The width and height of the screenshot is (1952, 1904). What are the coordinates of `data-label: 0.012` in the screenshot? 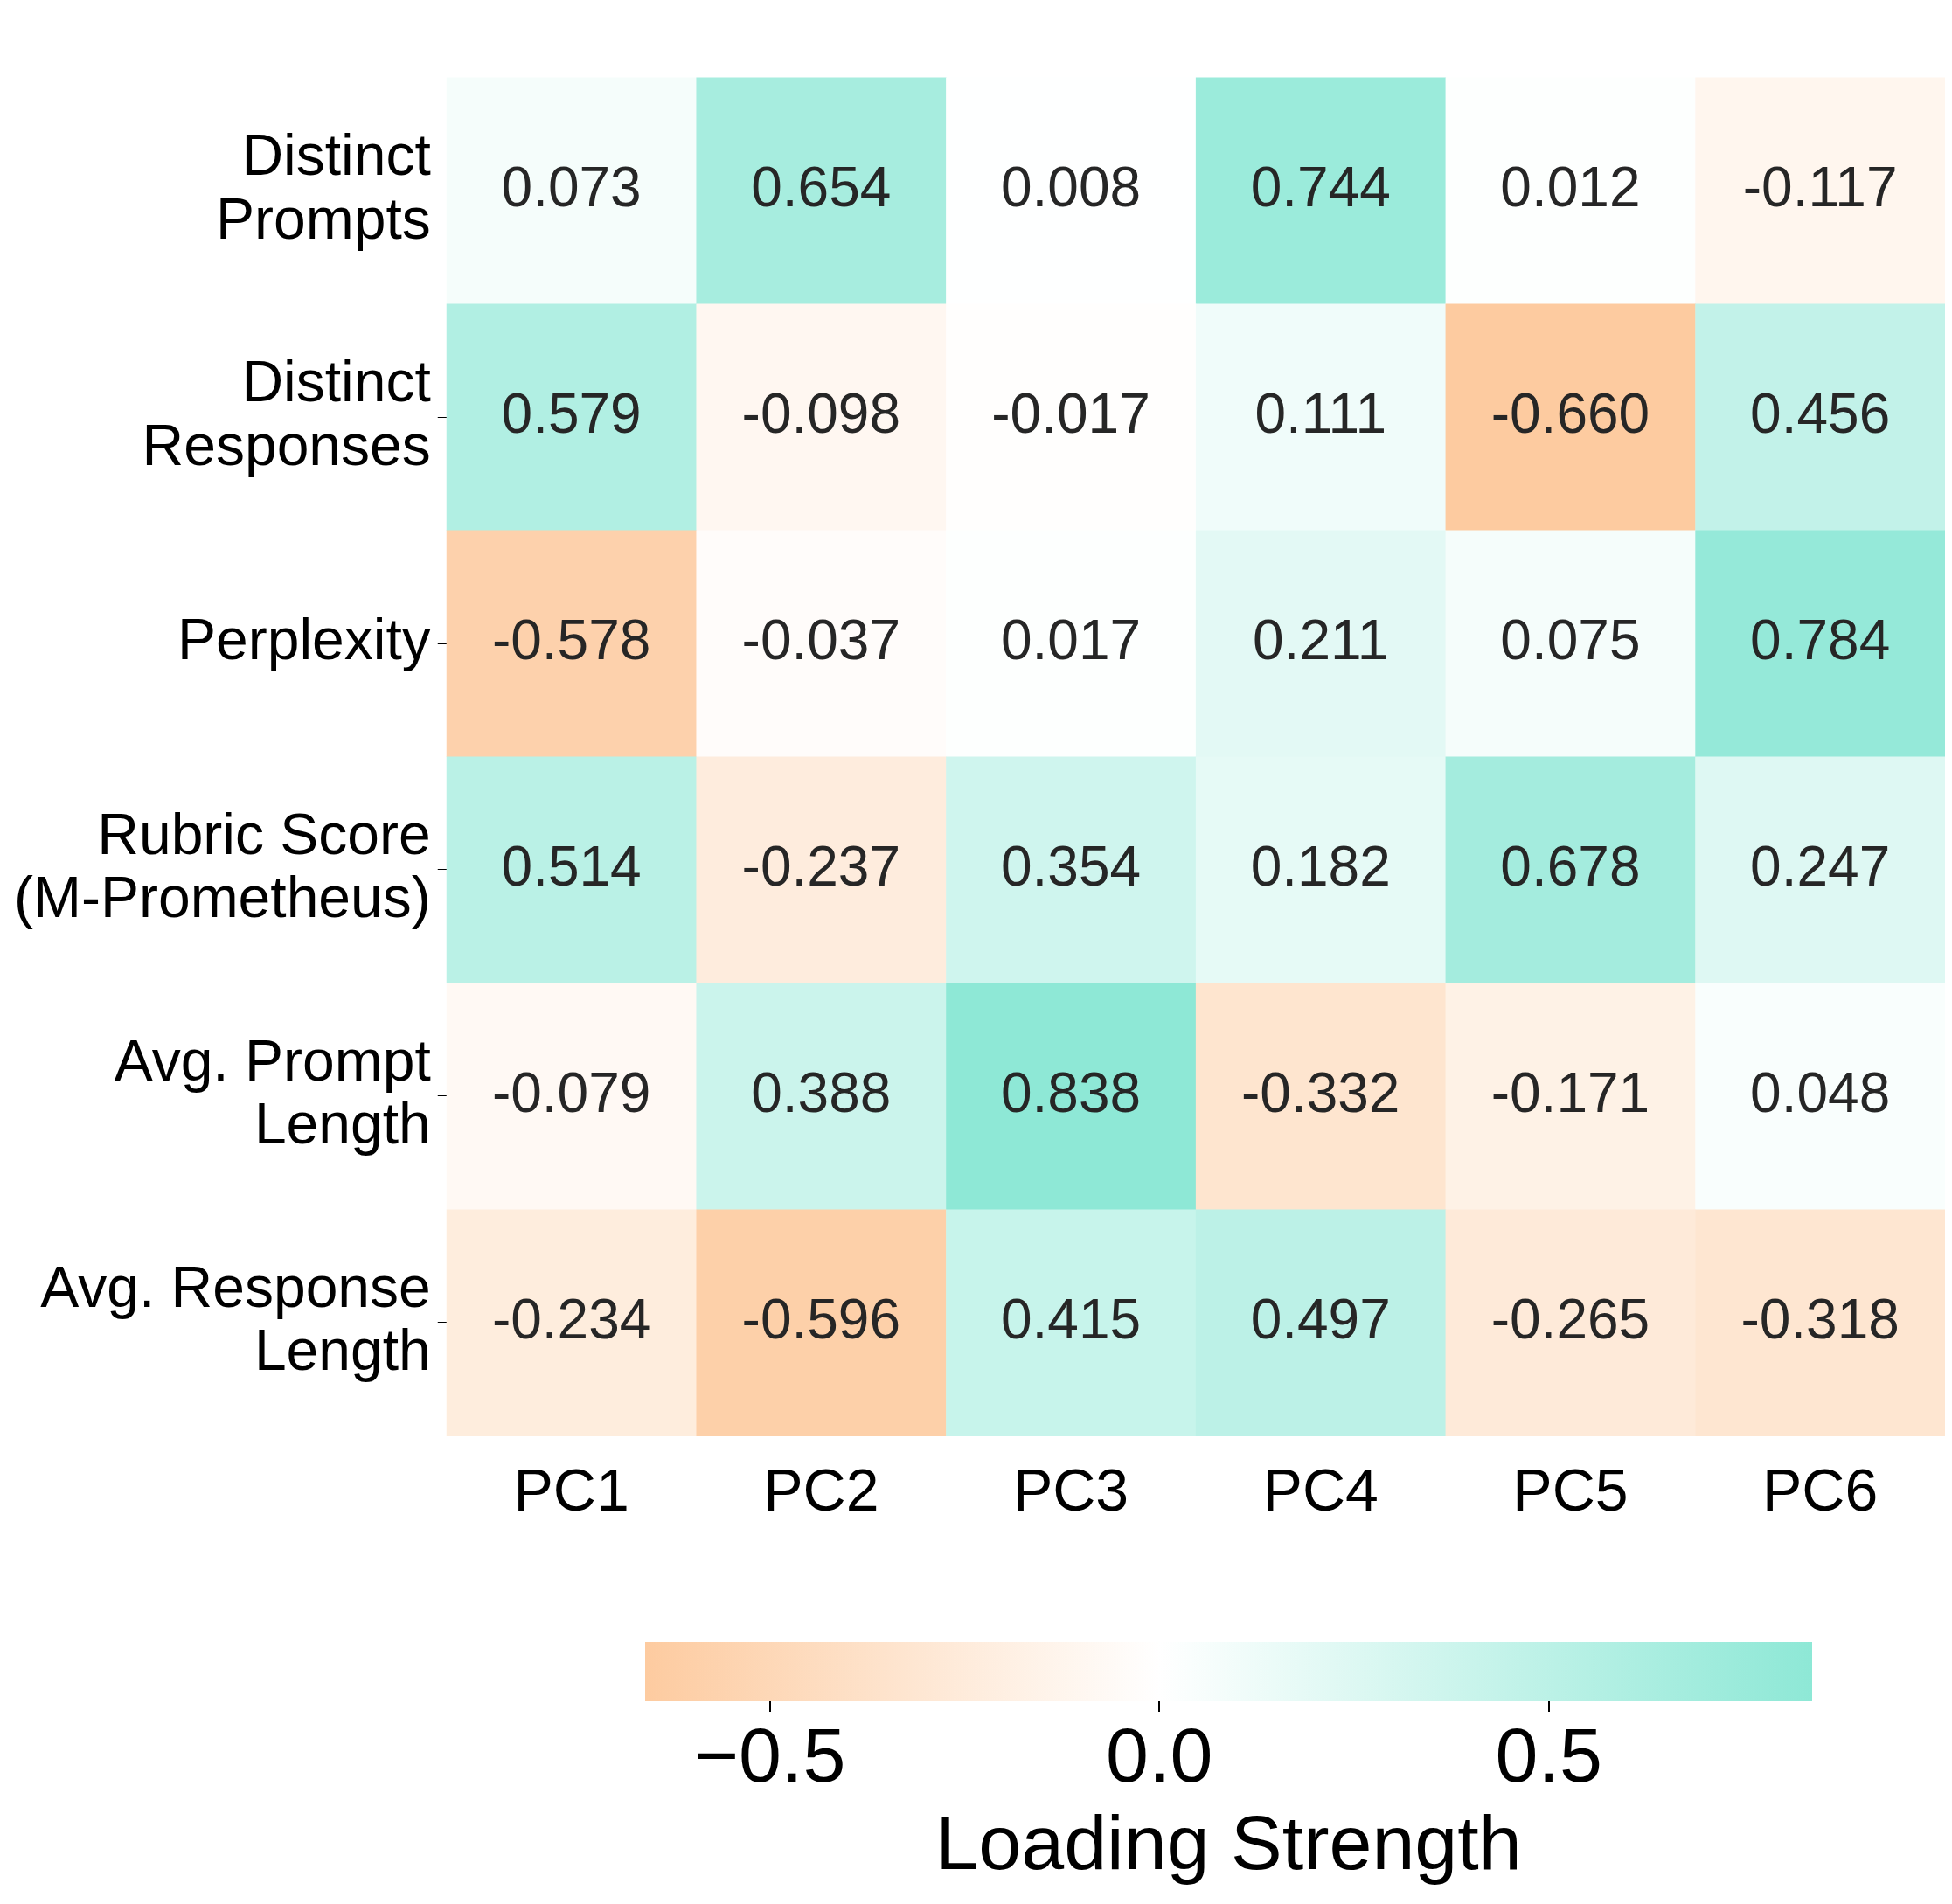 It's located at (1570, 187).